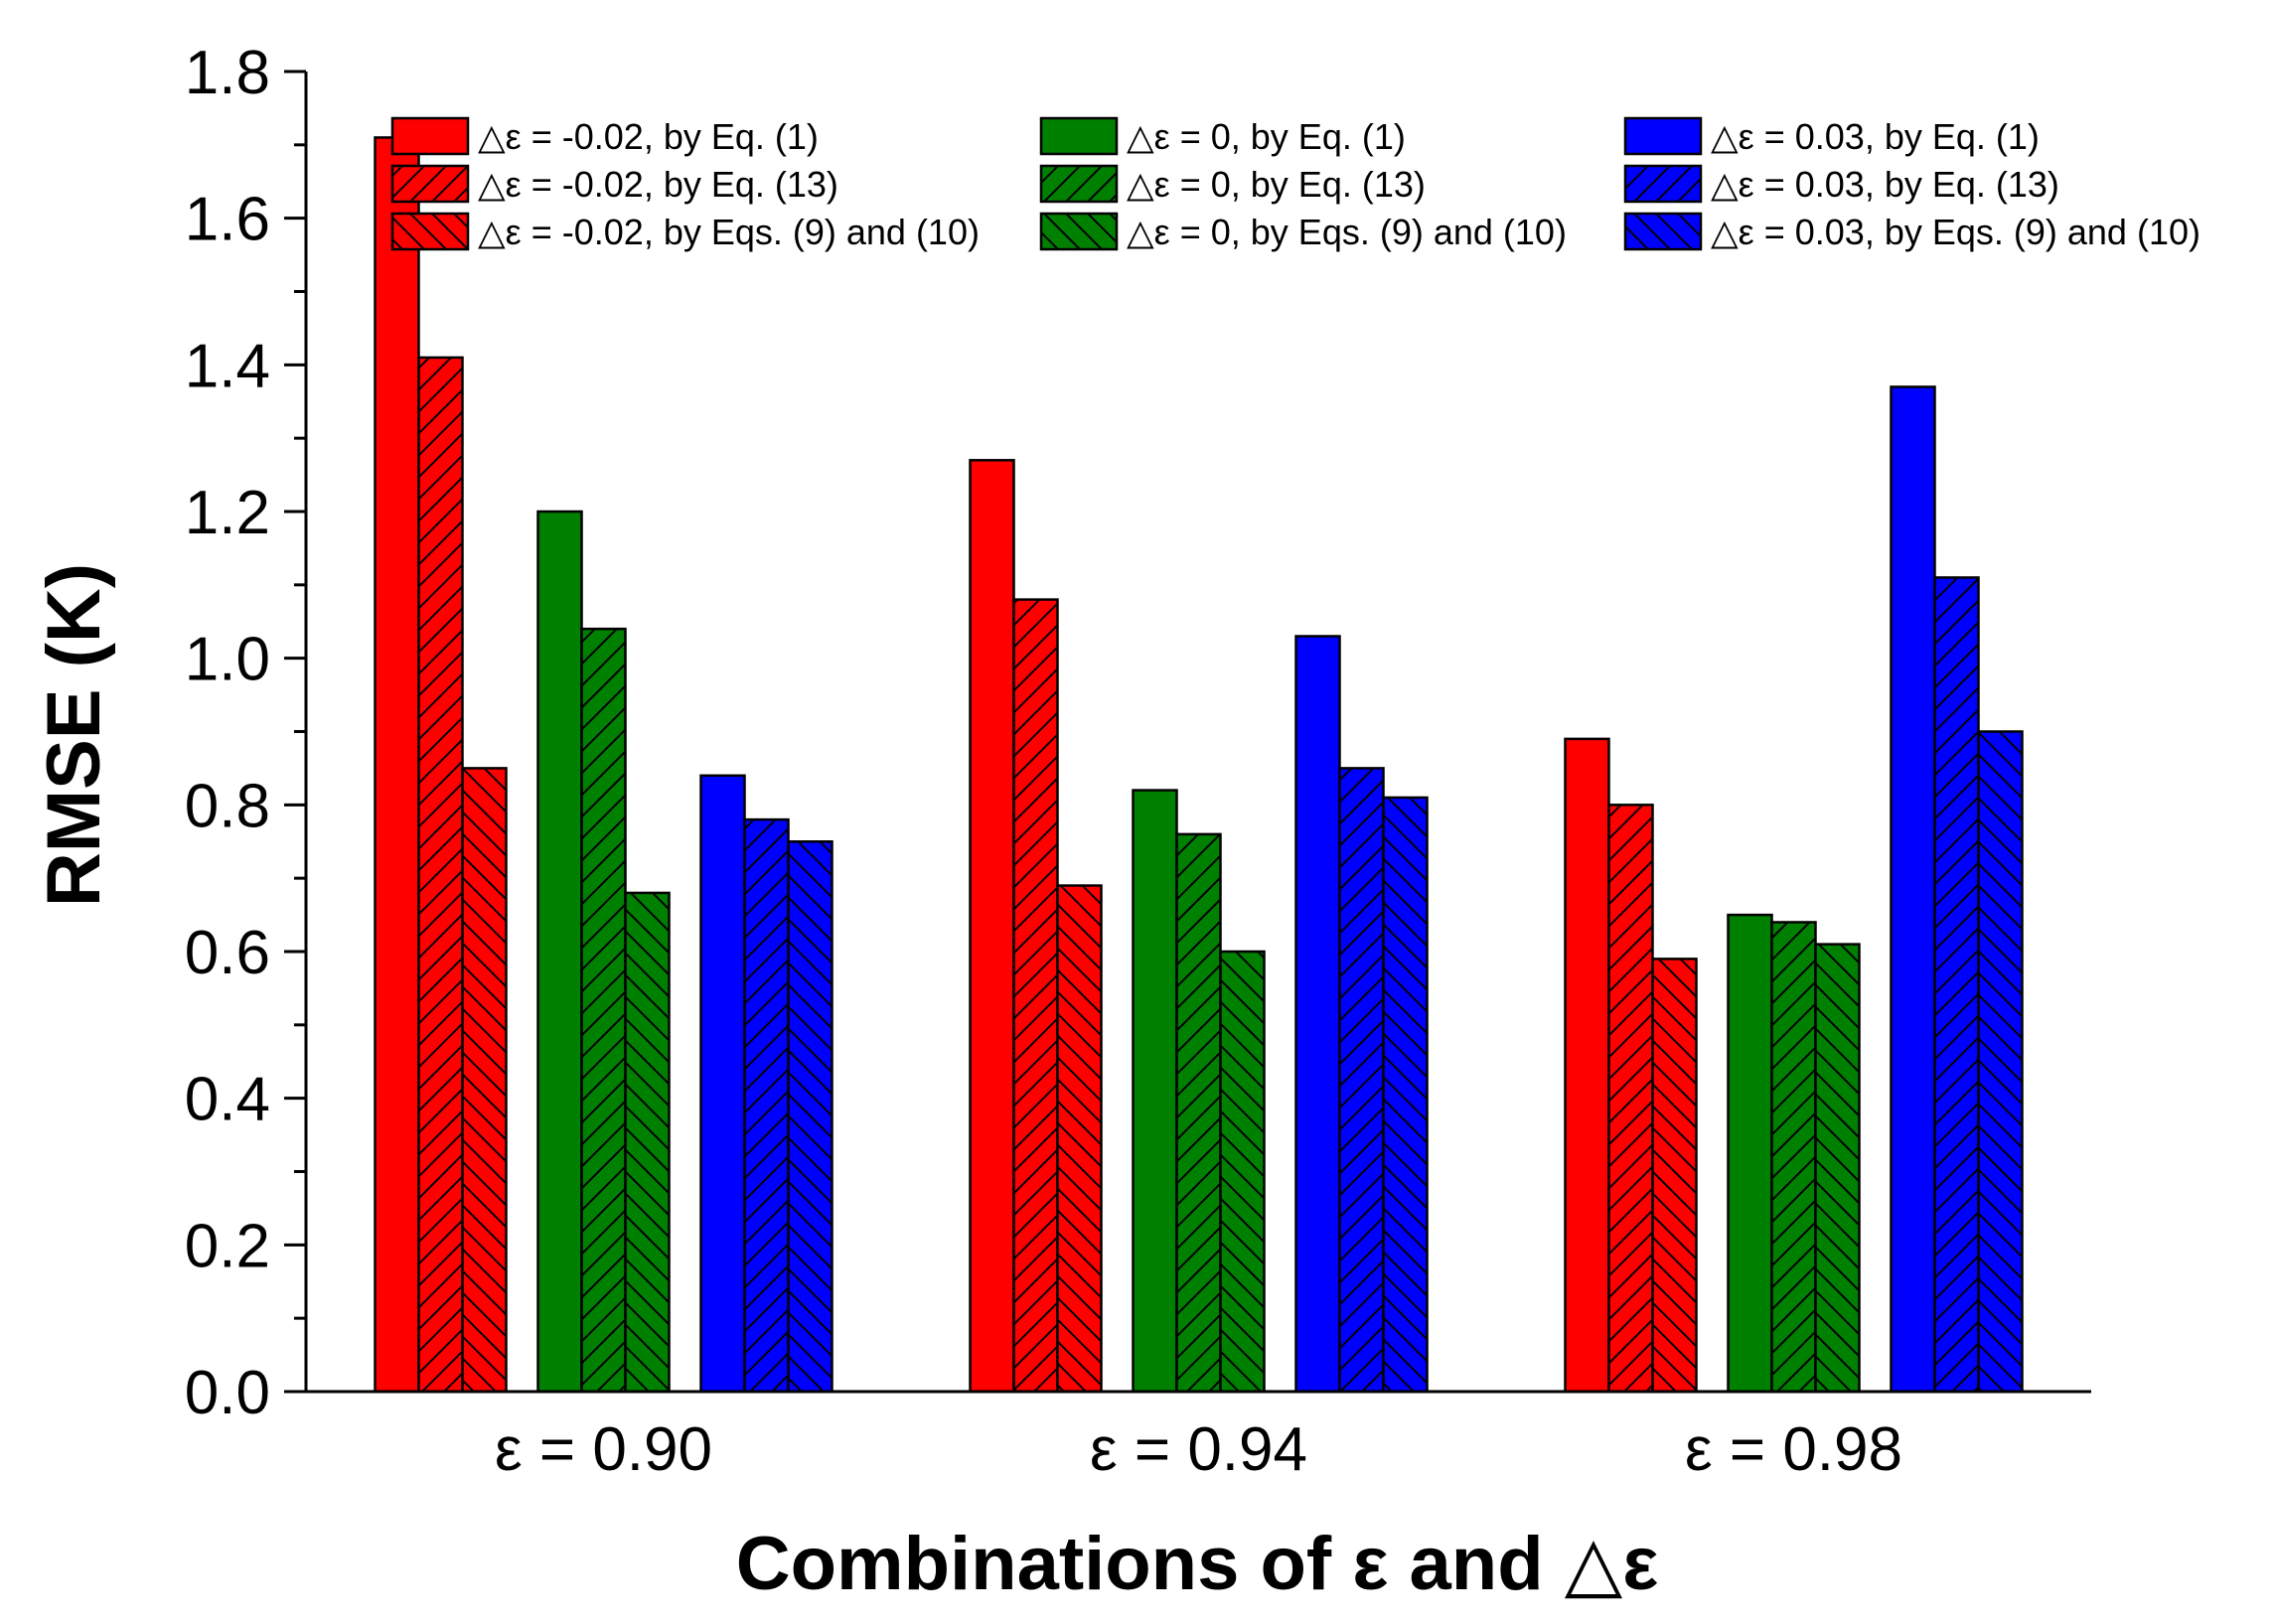  Describe the element at coordinates (227, 953) in the screenshot. I see `y-tick-label: 0.6` at that location.